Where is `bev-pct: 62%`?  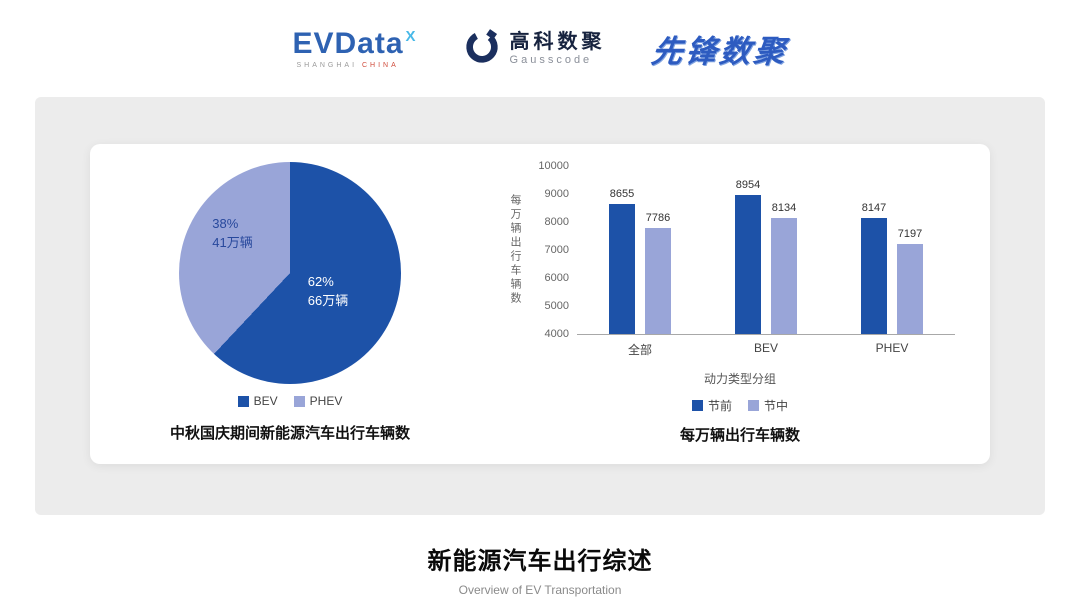
bev-pct: 62% is located at coordinates (320, 281).